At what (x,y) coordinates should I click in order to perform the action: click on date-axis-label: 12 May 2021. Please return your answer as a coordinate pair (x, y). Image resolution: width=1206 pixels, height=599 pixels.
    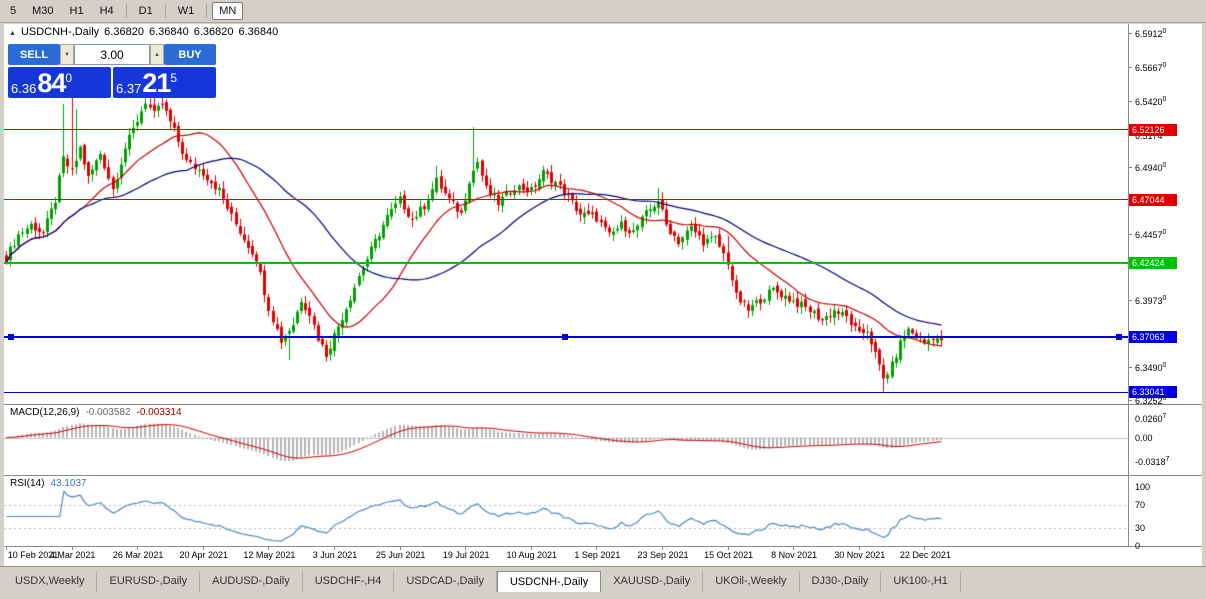
    Looking at the image, I should click on (269, 555).